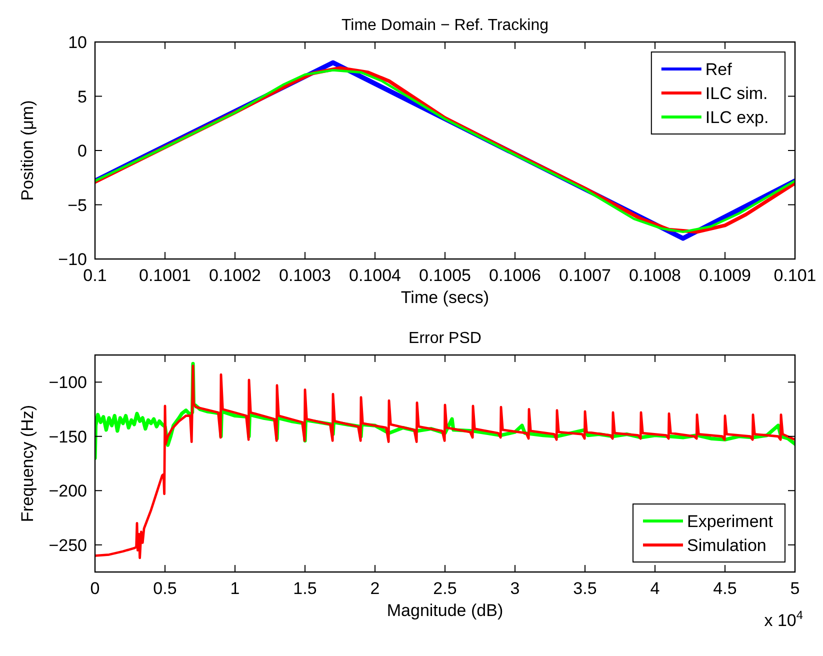 The image size is (823, 656). What do you see at coordinates (718, 69) in the screenshot?
I see `legend-label: Ref` at bounding box center [718, 69].